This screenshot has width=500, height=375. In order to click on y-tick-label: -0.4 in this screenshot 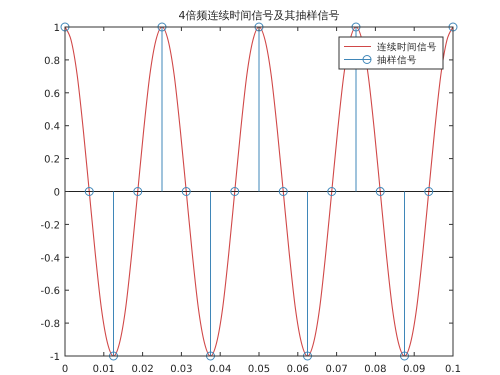, I will do `click(50, 258)`.